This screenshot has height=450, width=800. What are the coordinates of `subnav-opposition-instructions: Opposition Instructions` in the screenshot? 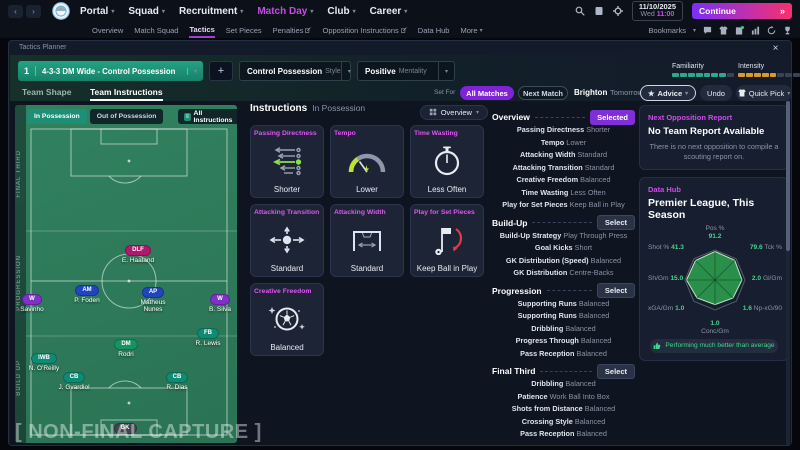 It's located at (364, 30).